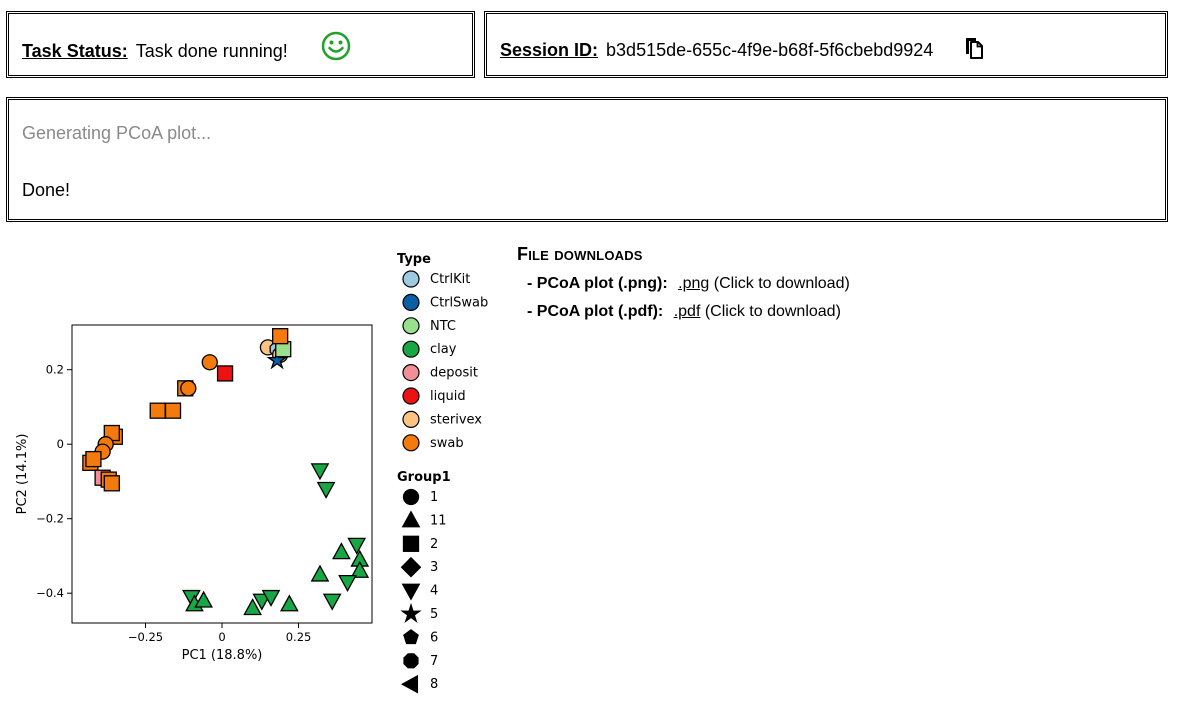 The image size is (1182, 710). What do you see at coordinates (336, 48) in the screenshot?
I see `smiley-icon` at bounding box center [336, 48].